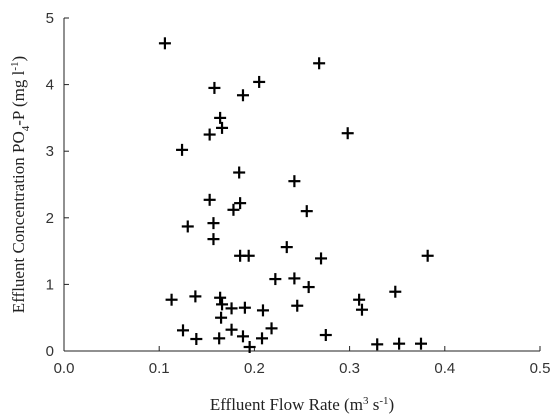 This screenshot has height=418, width=555. What do you see at coordinates (50, 85) in the screenshot?
I see `y-tick-label: 4` at bounding box center [50, 85].